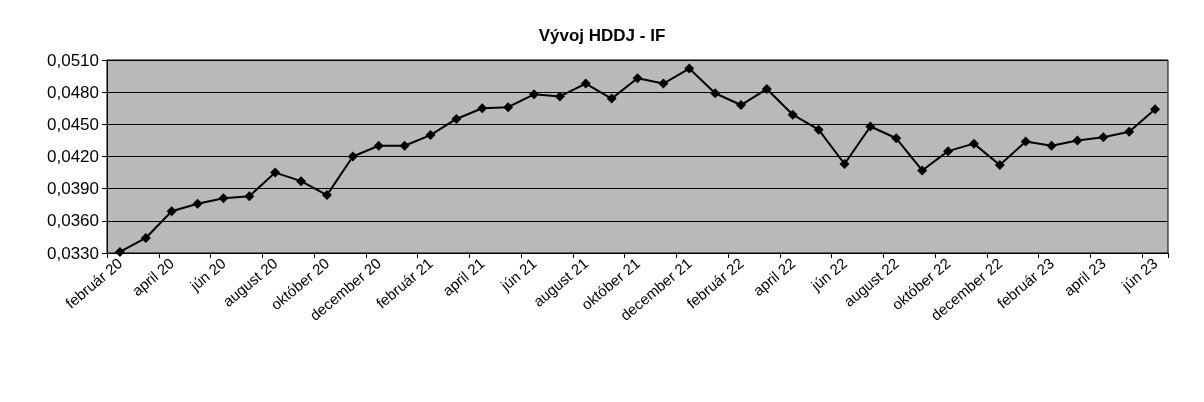  I want to click on x-tick-label: april 20, so click(153, 277).